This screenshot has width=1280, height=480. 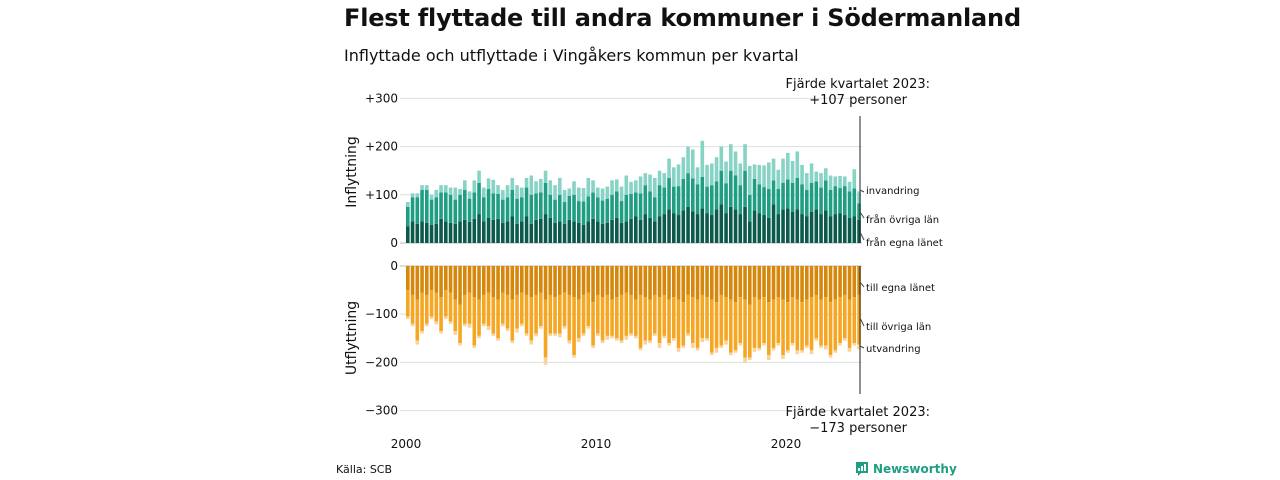 What do you see at coordinates (893, 349) in the screenshot?
I see `series-label-utvandring: utvandring` at bounding box center [893, 349].